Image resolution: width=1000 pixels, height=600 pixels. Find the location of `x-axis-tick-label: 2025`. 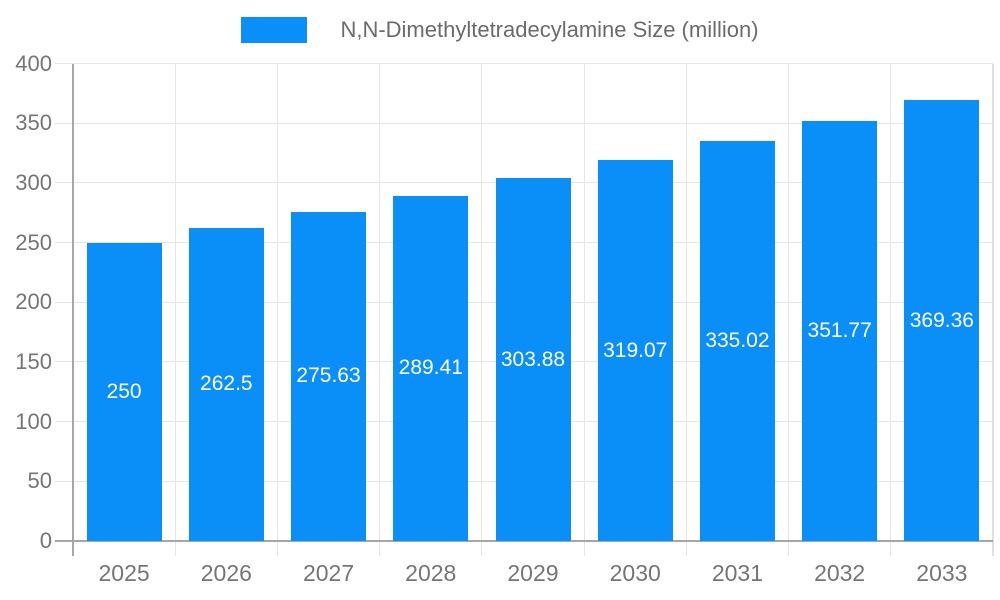

x-axis-tick-label: 2025 is located at coordinates (124, 573).